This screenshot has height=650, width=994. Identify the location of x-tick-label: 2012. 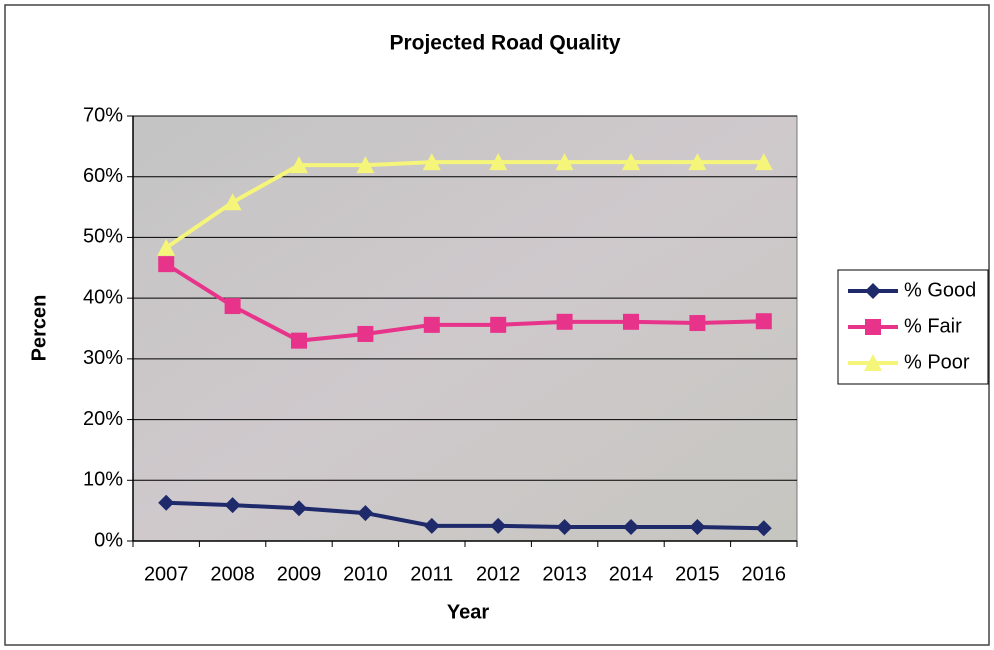
(498, 574).